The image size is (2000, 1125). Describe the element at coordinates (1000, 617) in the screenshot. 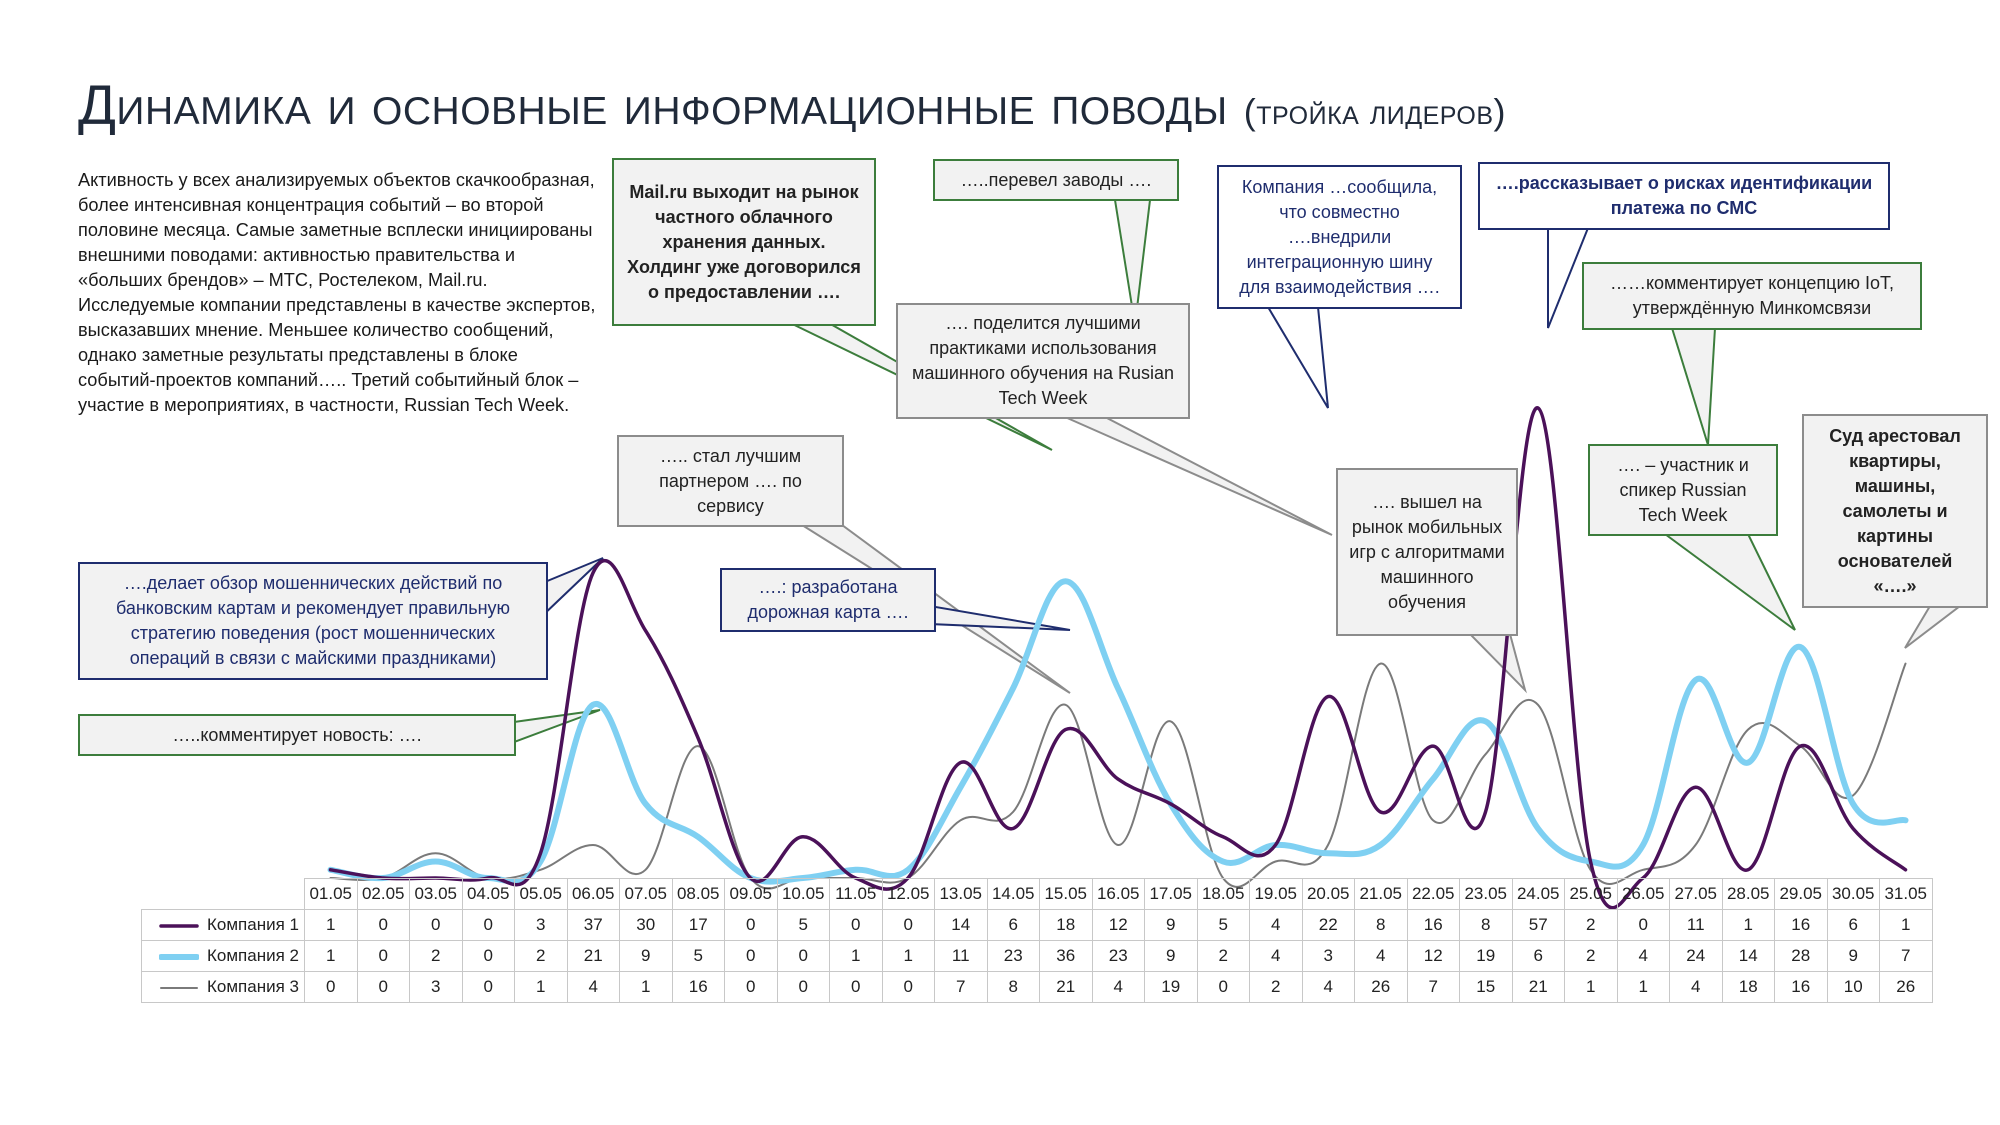

I see `pointer-roadmap` at that location.